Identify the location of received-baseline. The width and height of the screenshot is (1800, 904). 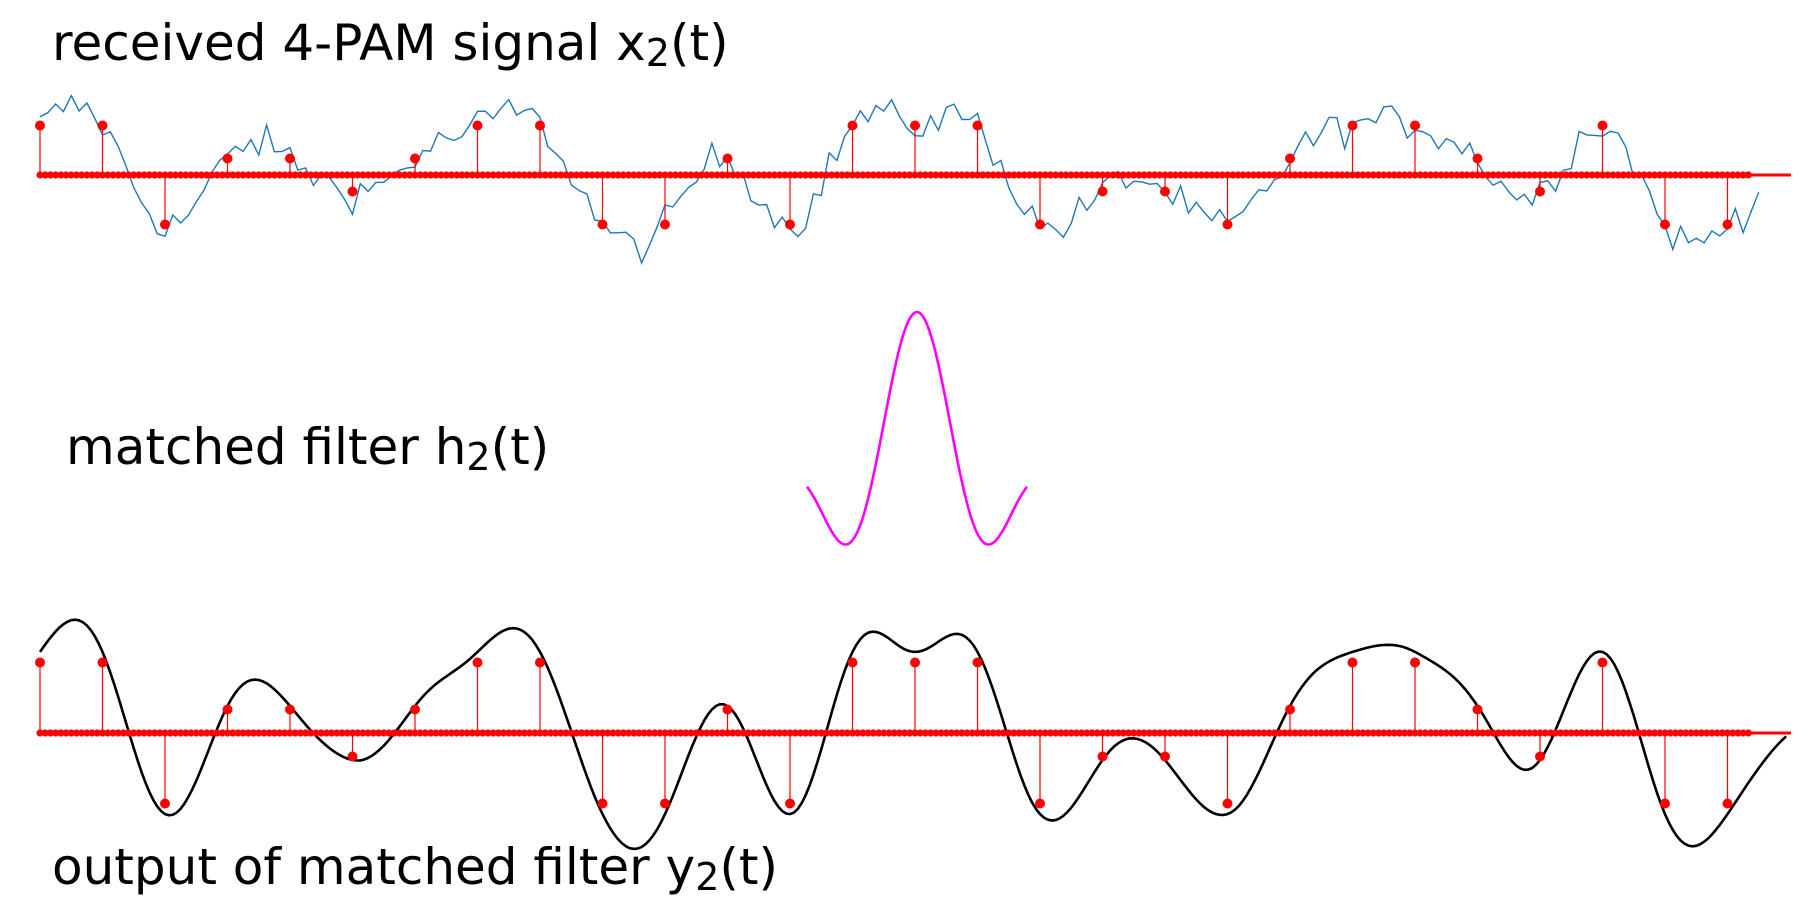
(913, 175).